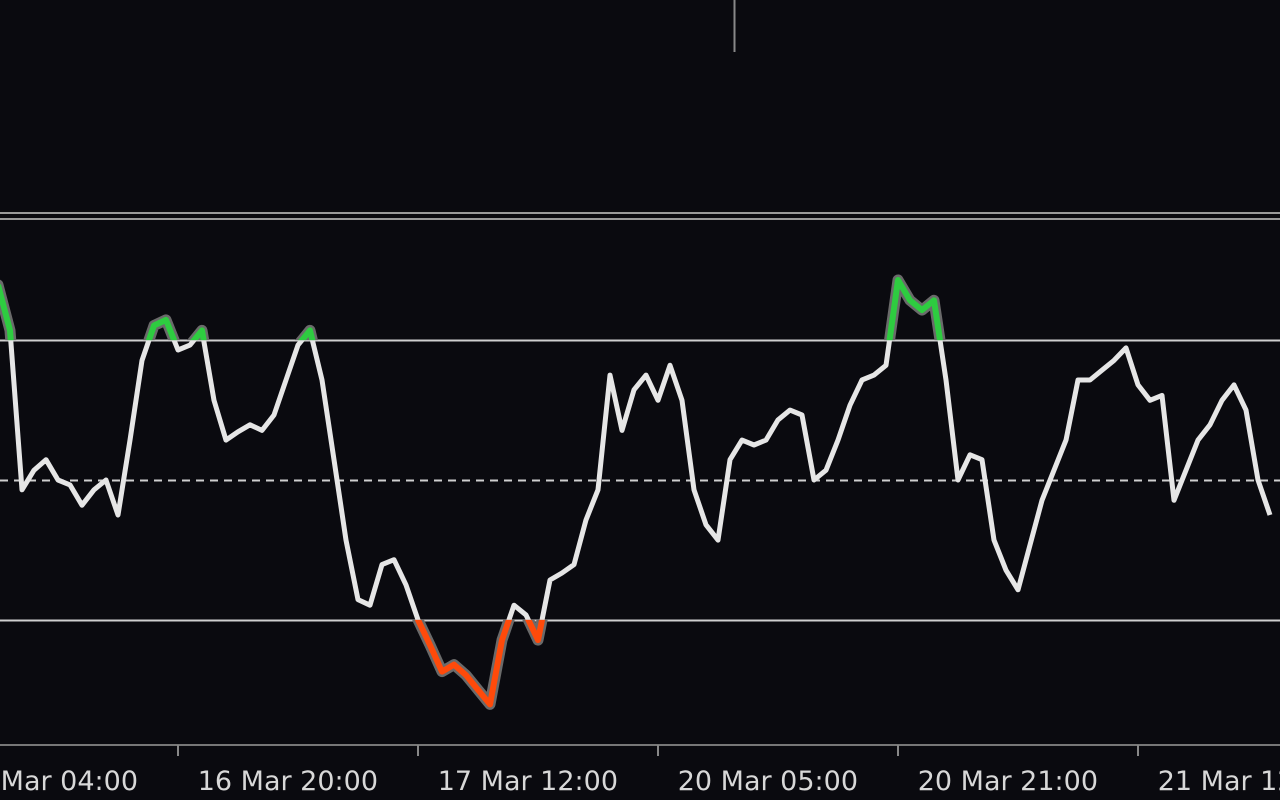 This screenshot has height=800, width=1280. I want to click on x-tick-label: 21 Mar 12:00, so click(1219, 781).